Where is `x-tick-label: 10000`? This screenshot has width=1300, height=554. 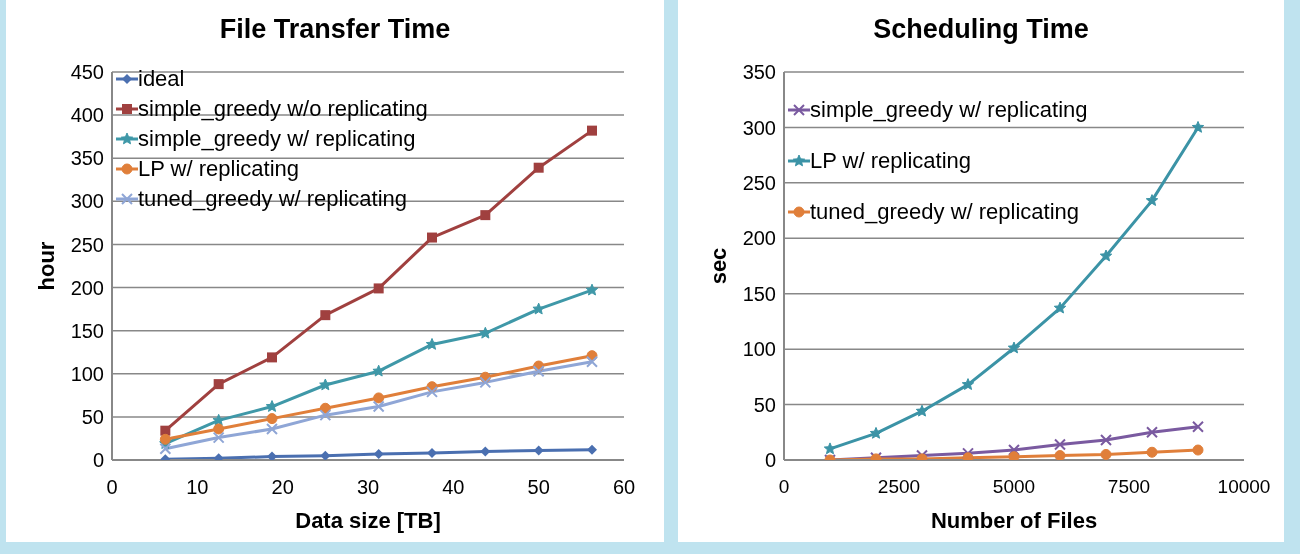 x-tick-label: 10000 is located at coordinates (1244, 487).